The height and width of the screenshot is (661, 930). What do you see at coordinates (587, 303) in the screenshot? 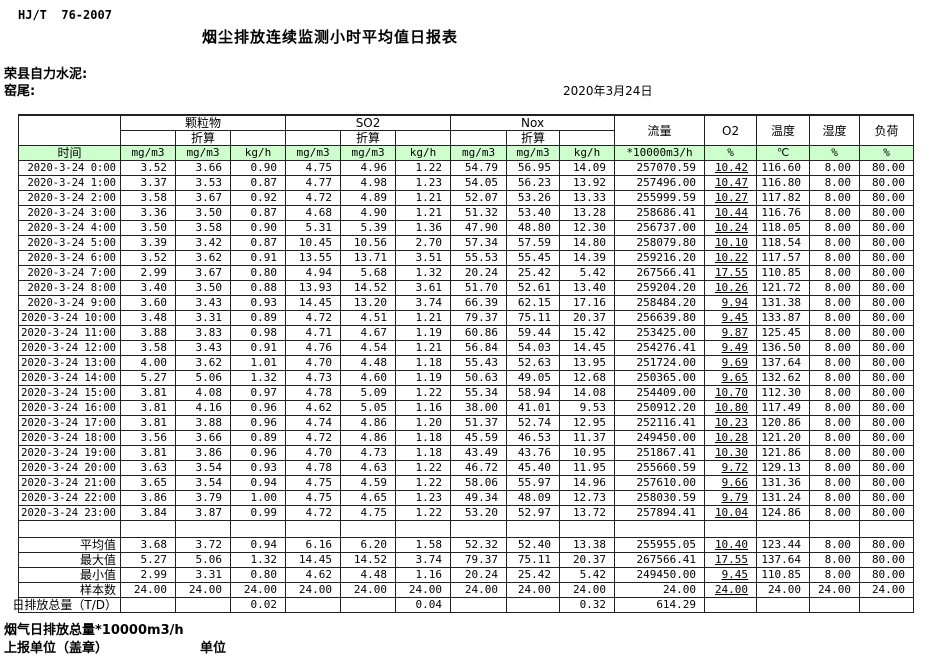
I see `value-cell: 17.16` at bounding box center [587, 303].